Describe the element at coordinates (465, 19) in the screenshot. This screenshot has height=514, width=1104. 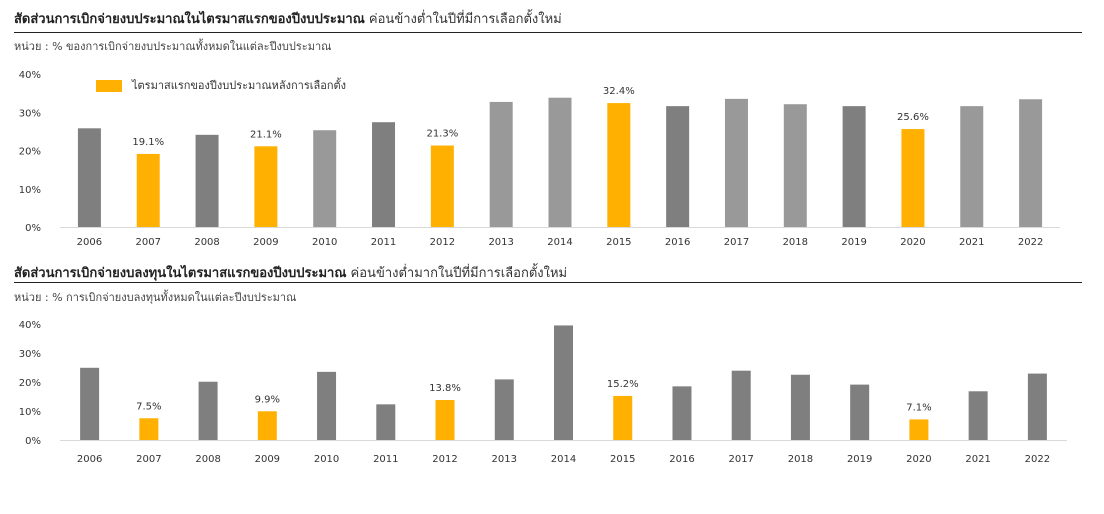
I see `chart-1-subtitle: ค่อนข้างต่ำในปีที่มีการเลือกตั้งใหม่` at that location.